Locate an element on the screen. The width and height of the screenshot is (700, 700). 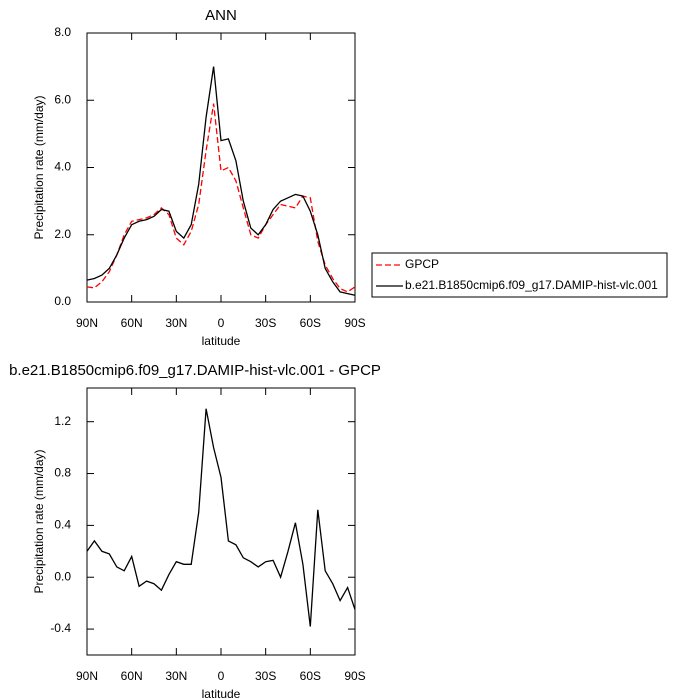
y-tick-label: -0.4 is located at coordinates (60, 628).